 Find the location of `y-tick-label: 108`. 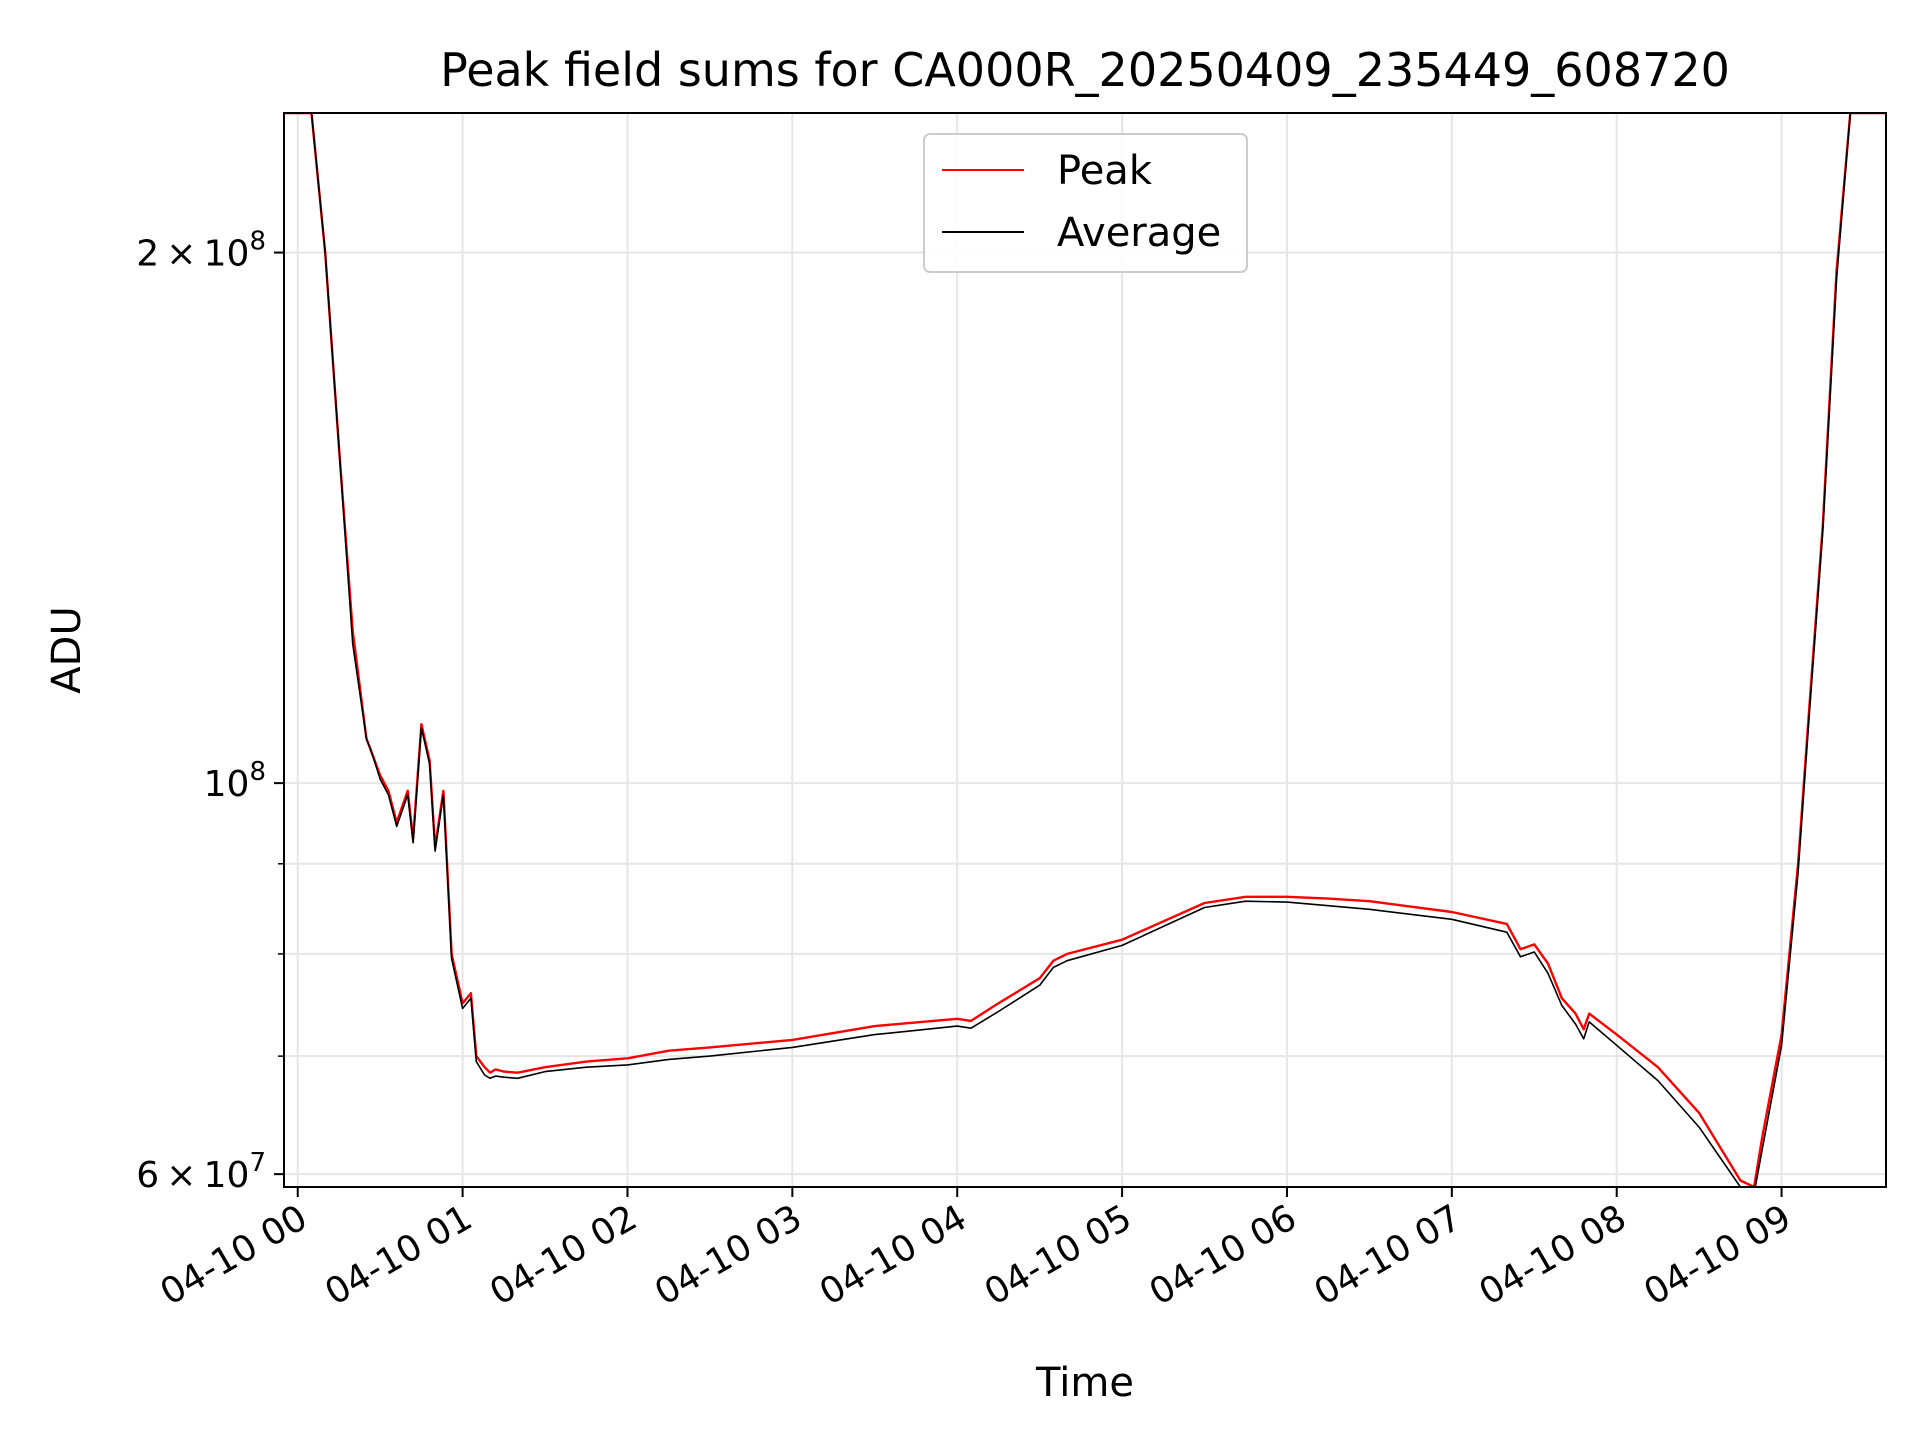

y-tick-label: 108 is located at coordinates (235, 781).